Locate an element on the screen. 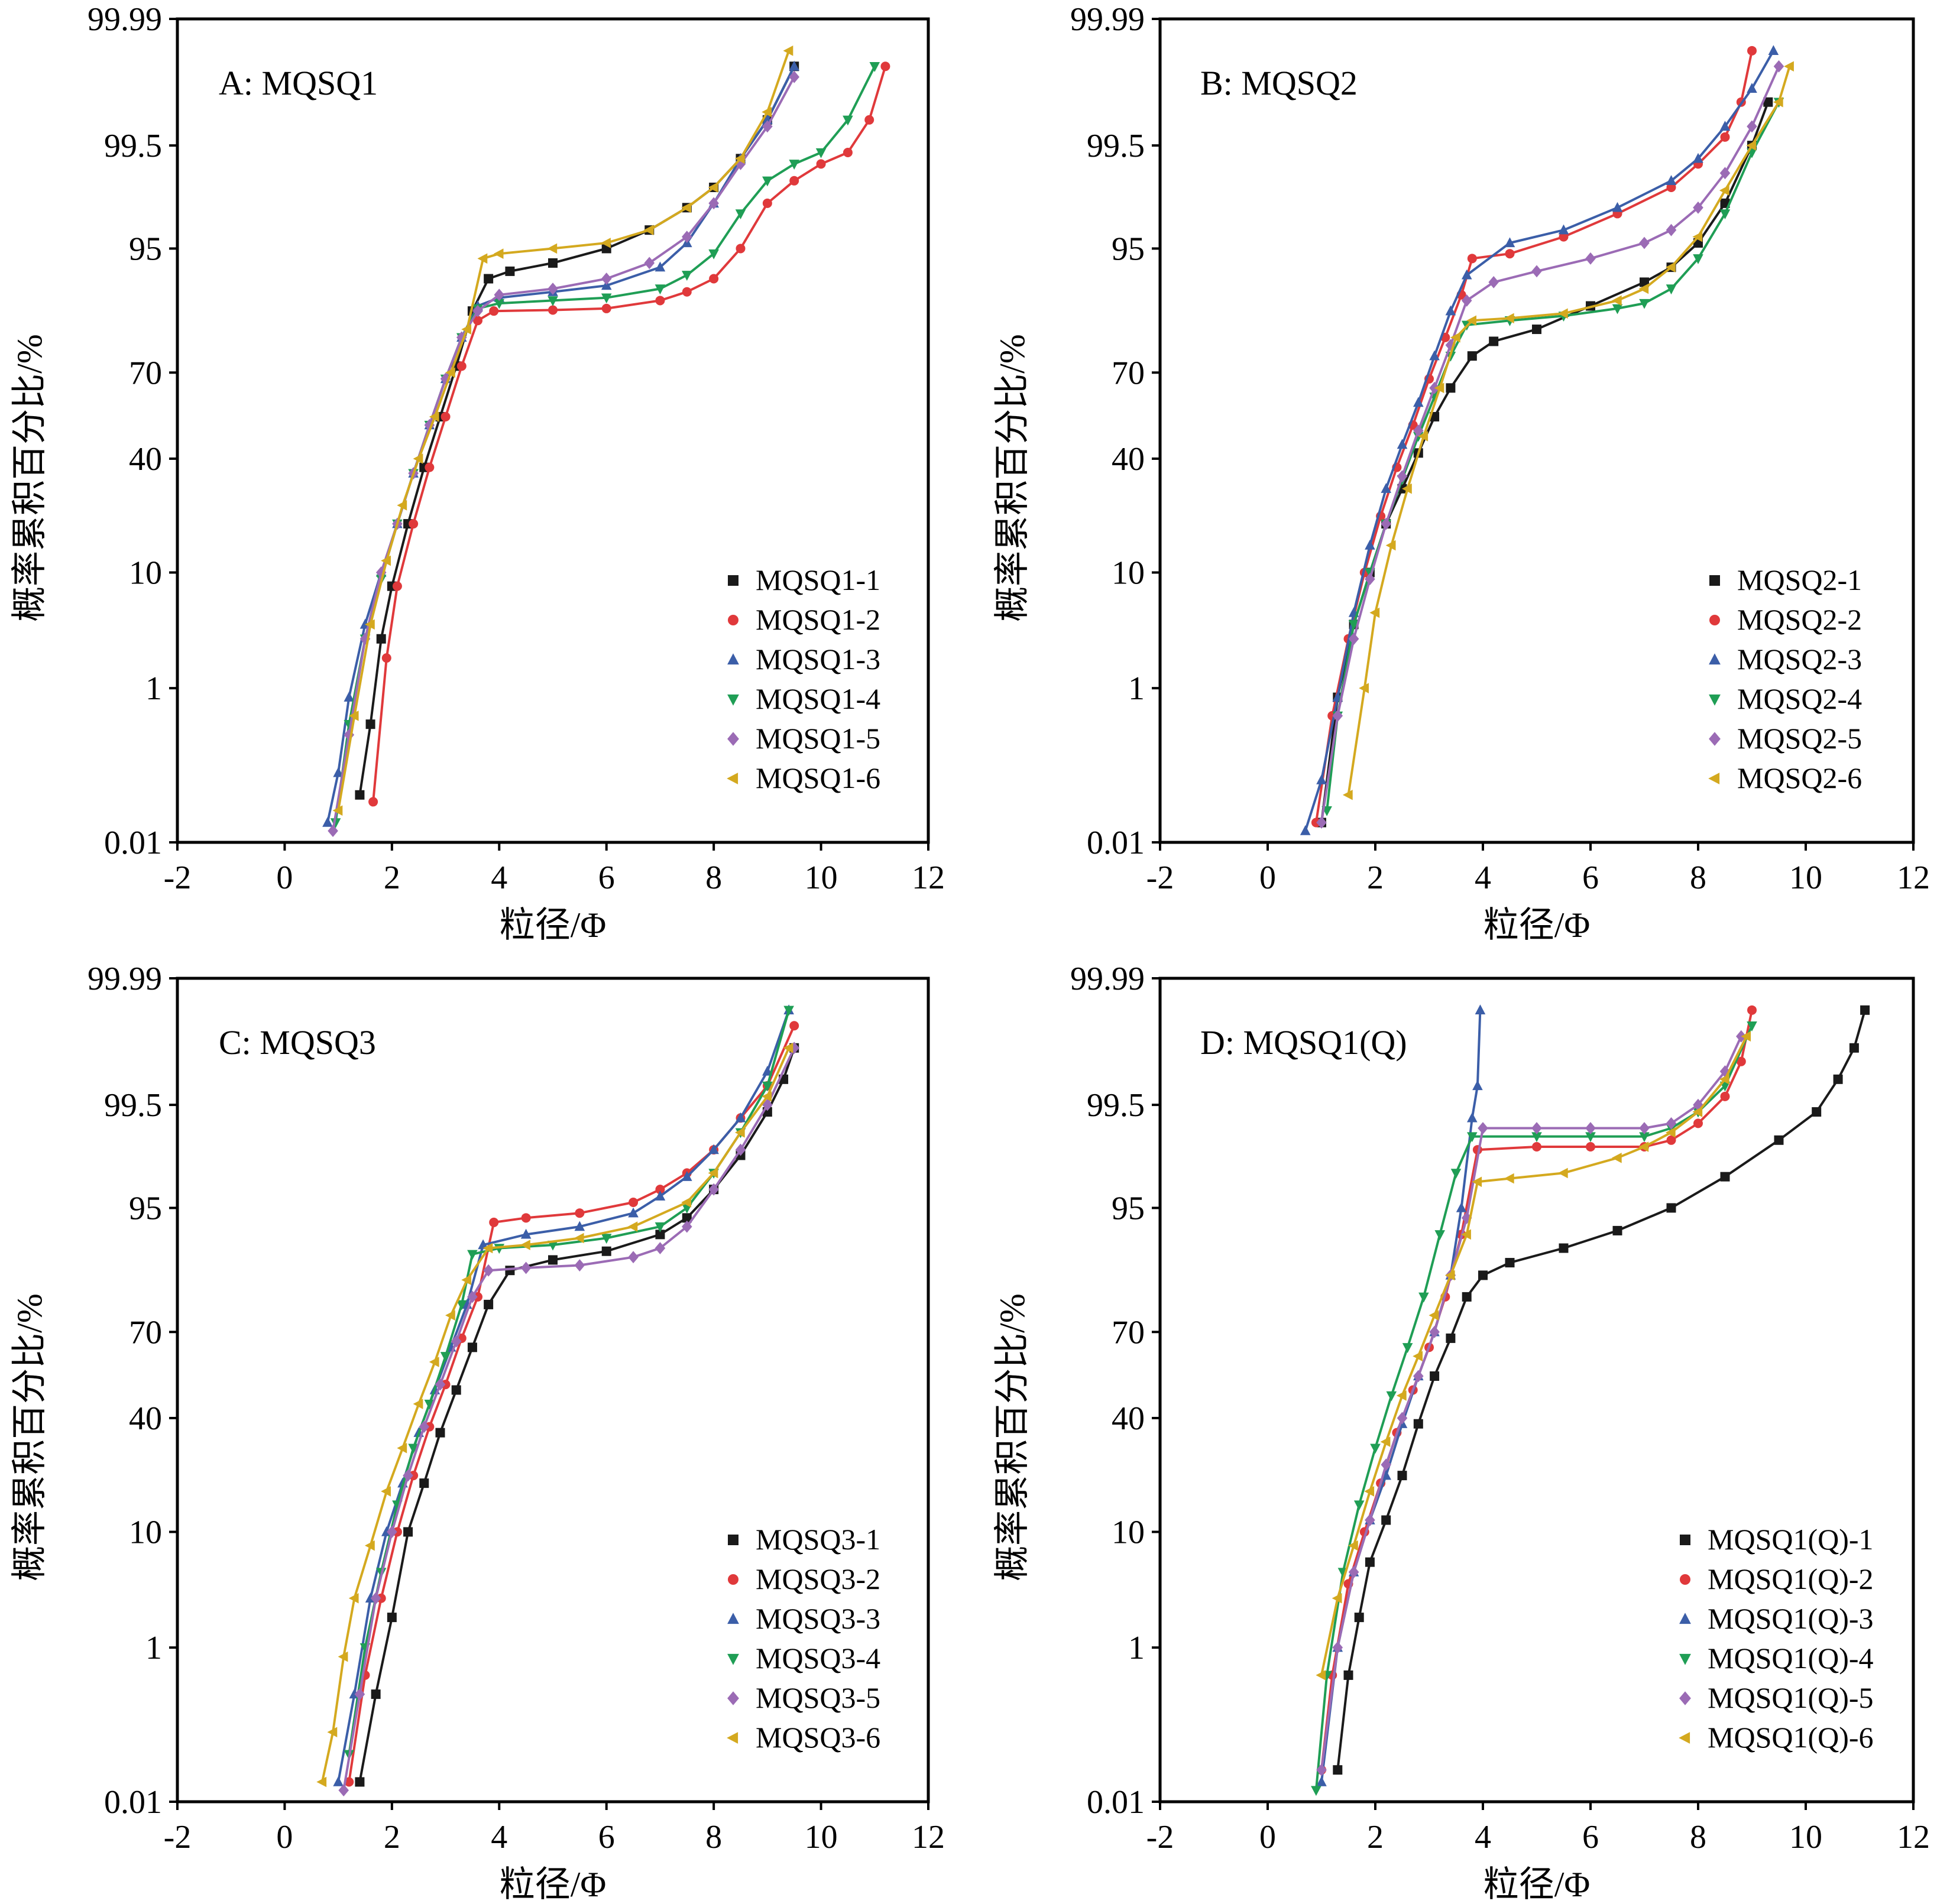 The width and height of the screenshot is (1937, 1904). legend-label: MQSQ2-6 is located at coordinates (1799, 778).